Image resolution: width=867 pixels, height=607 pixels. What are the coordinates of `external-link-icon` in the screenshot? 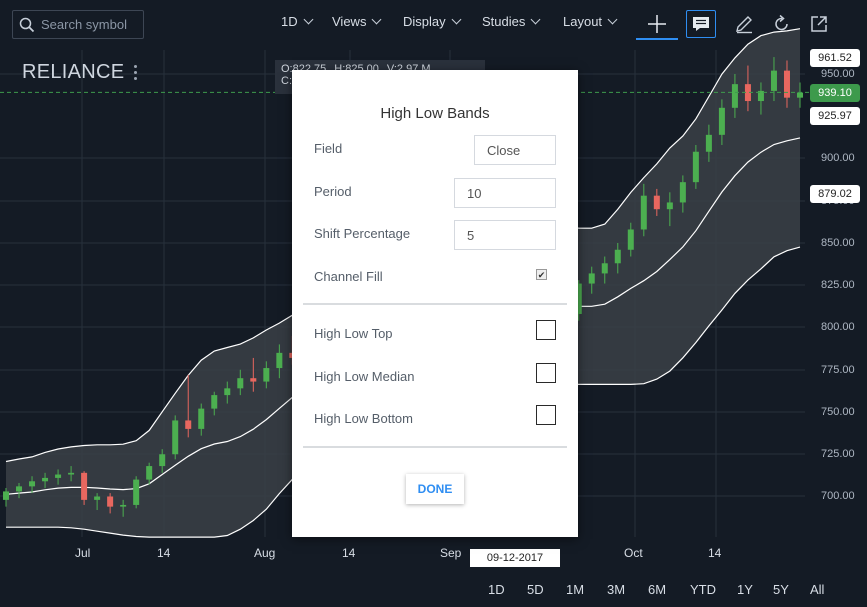 It's located at (819, 24).